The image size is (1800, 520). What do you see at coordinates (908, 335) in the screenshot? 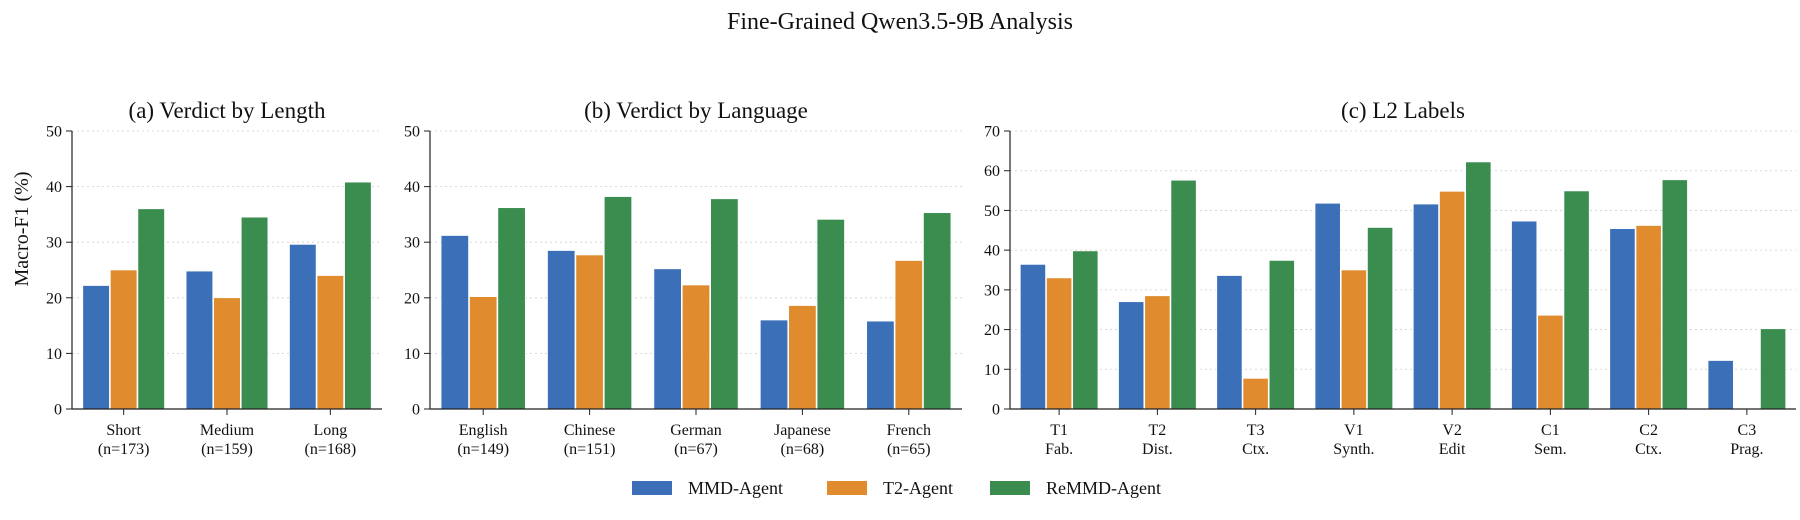
I see `bar-t2-agent-french` at bounding box center [908, 335].